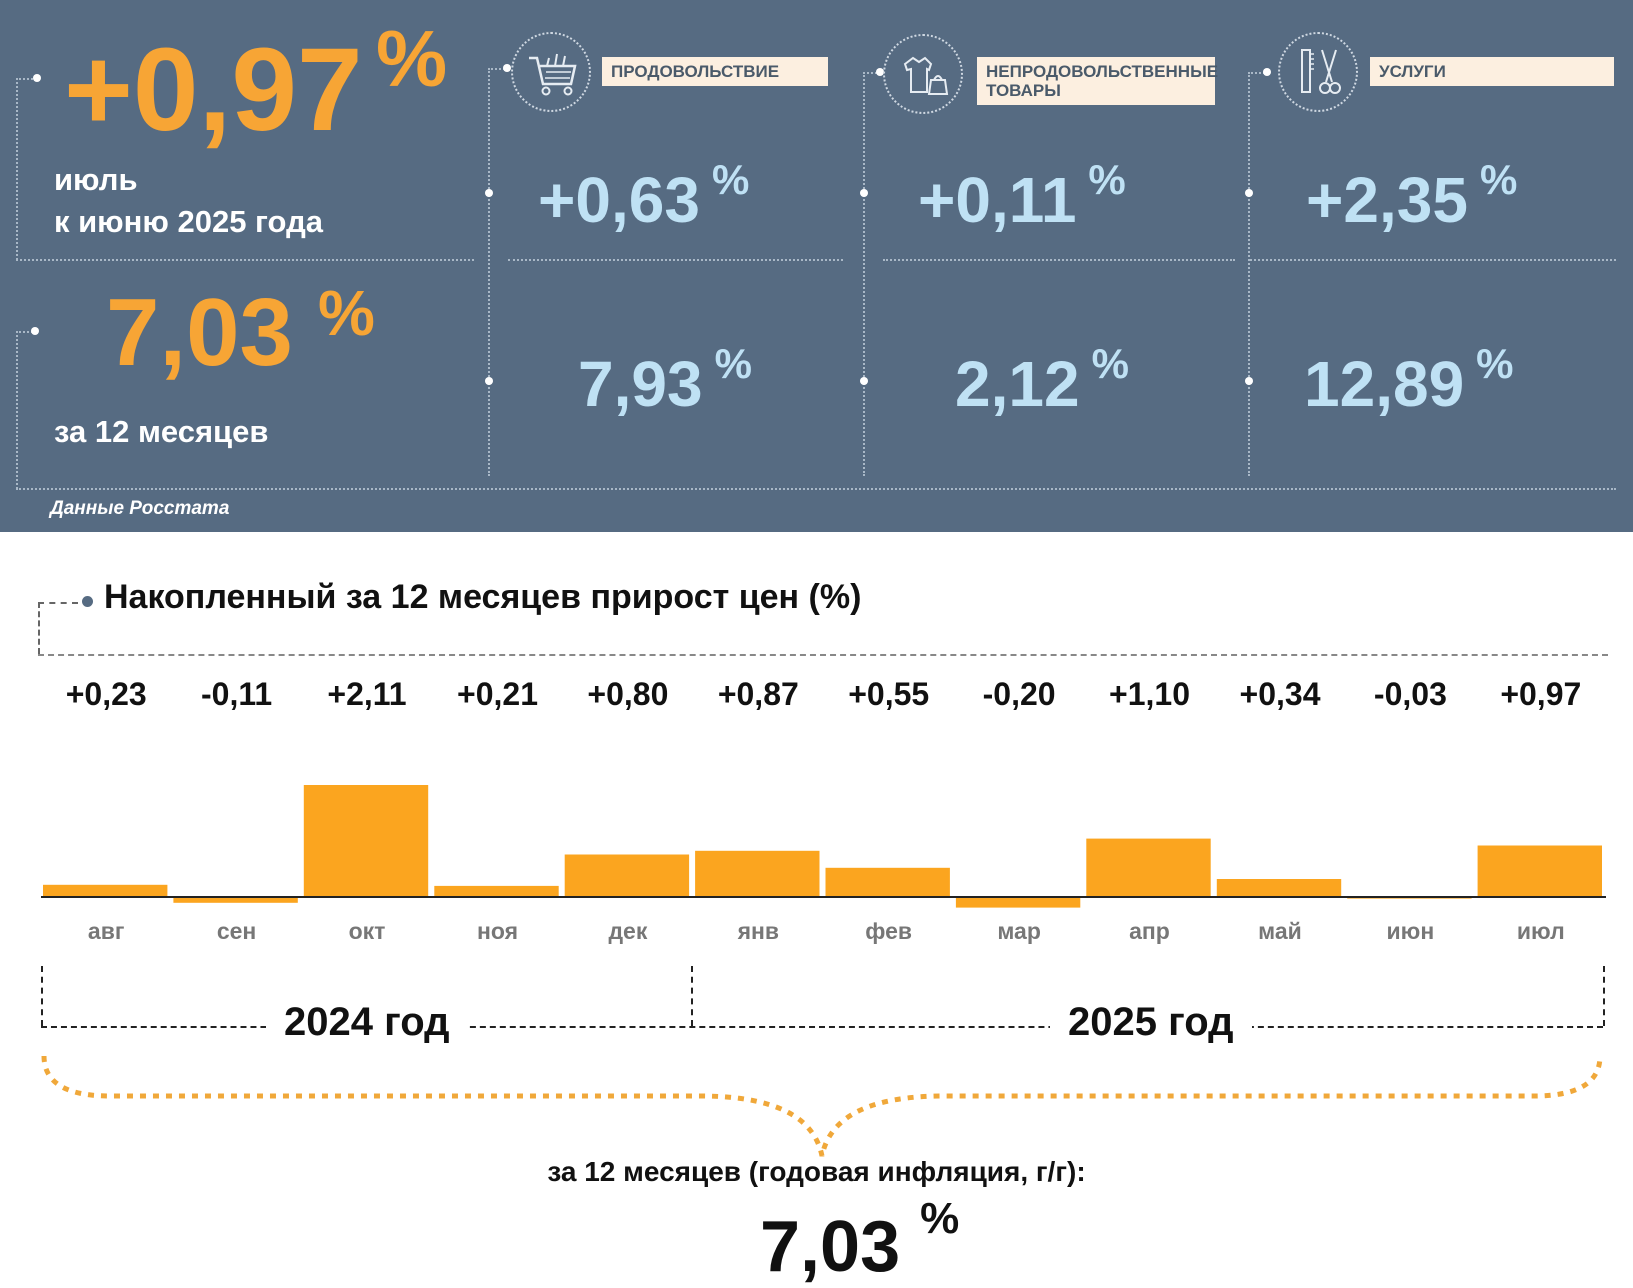  What do you see at coordinates (1042, 380) in the screenshot?
I see `nonfood-annual-value: 2,12%` at bounding box center [1042, 380].